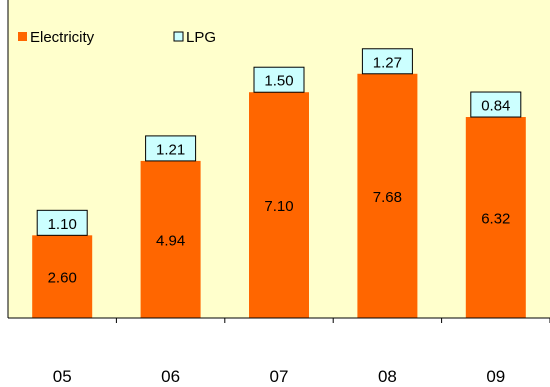 The height and width of the screenshot is (387, 550). What do you see at coordinates (495, 376) in the screenshot?
I see `x-tick-label-09: 09` at bounding box center [495, 376].